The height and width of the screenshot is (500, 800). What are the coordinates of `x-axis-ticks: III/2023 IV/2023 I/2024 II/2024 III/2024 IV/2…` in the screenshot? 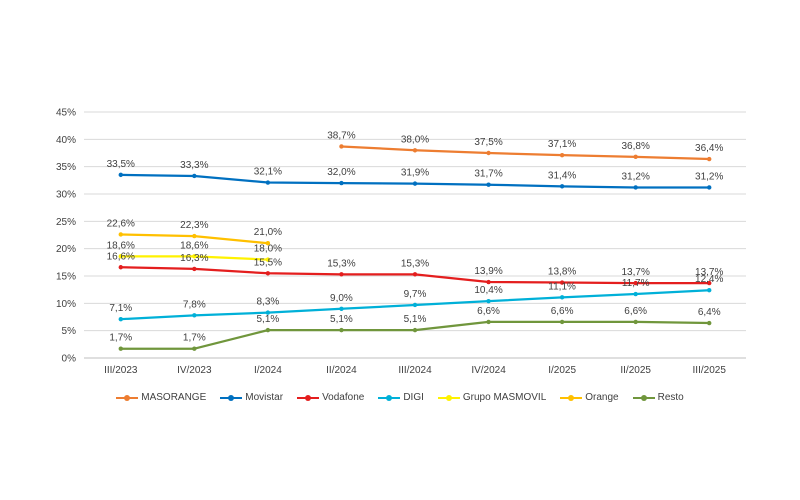 It's located at (415, 370).